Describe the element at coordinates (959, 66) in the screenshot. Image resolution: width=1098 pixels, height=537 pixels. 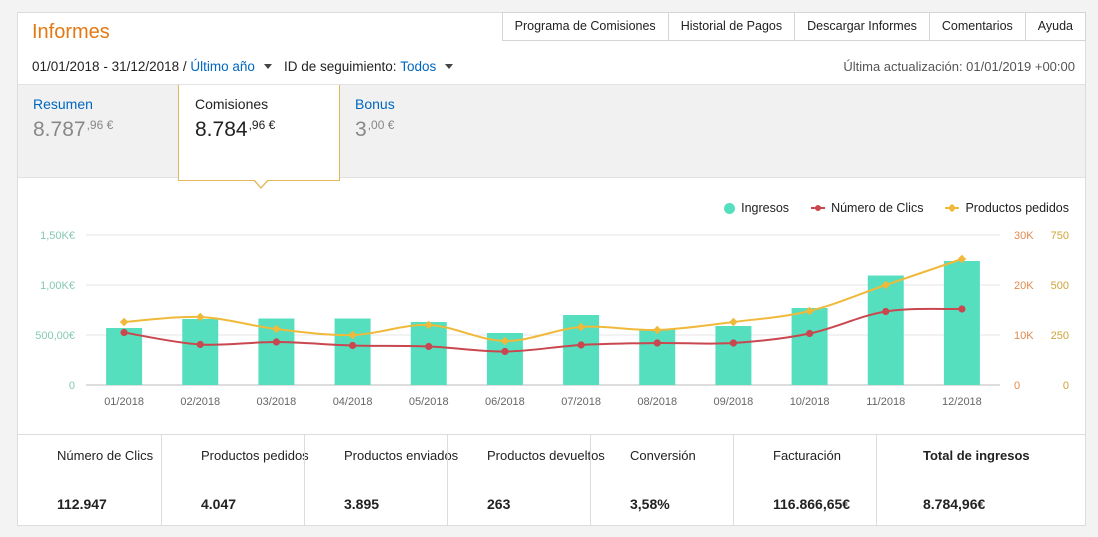
I see `last-updated: Última actualización: 01/01/2019 +00:00` at that location.